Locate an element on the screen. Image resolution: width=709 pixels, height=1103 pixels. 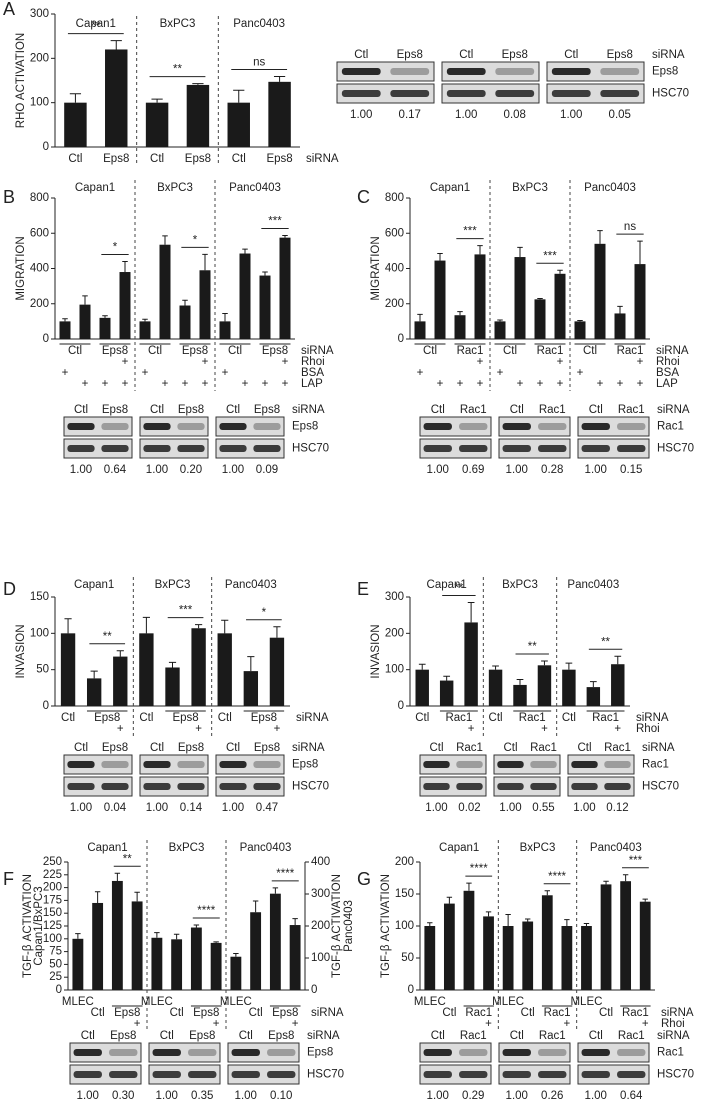
y-tick-label: 150 is located at coordinates (39, 597).